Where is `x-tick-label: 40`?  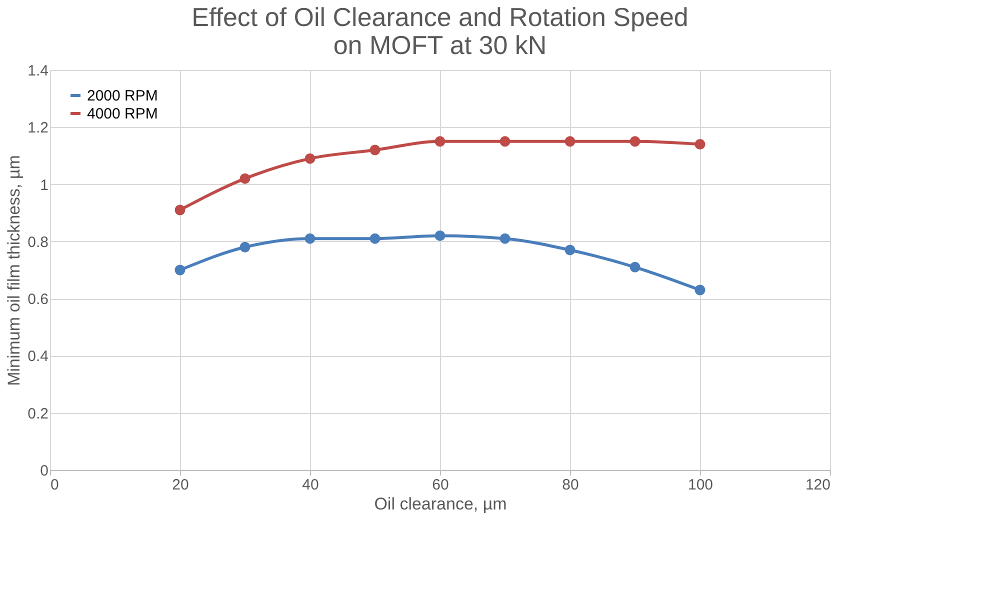
x-tick-label: 40 is located at coordinates (310, 485).